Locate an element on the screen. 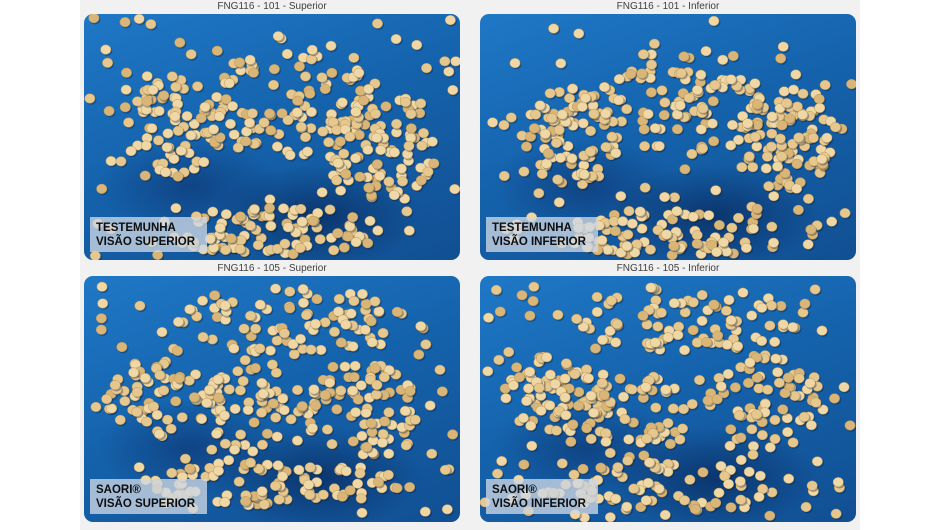  panel-title: FNG116 - 105 - Inferior is located at coordinates (668, 269).